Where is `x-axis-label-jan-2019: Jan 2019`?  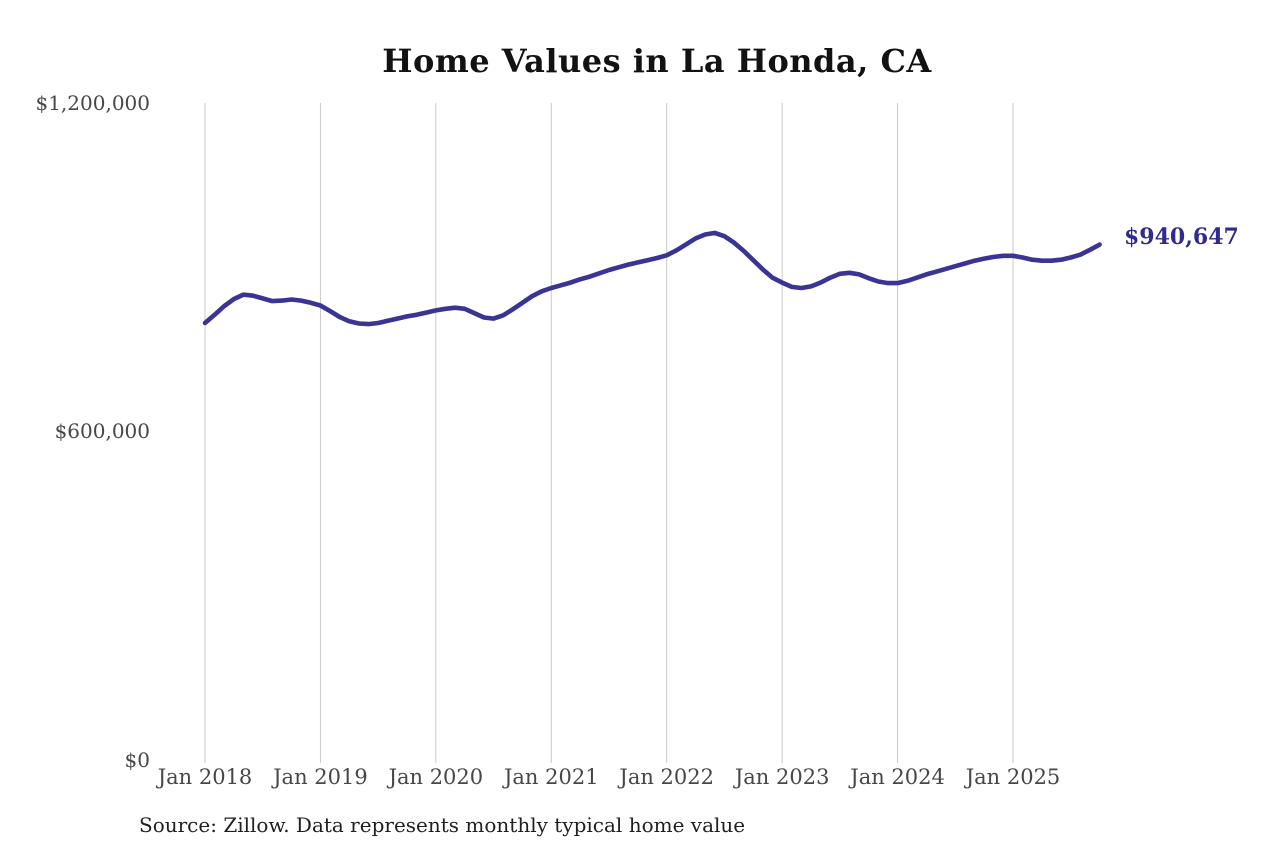
x-axis-label-jan-2019: Jan 2019 is located at coordinates (320, 777).